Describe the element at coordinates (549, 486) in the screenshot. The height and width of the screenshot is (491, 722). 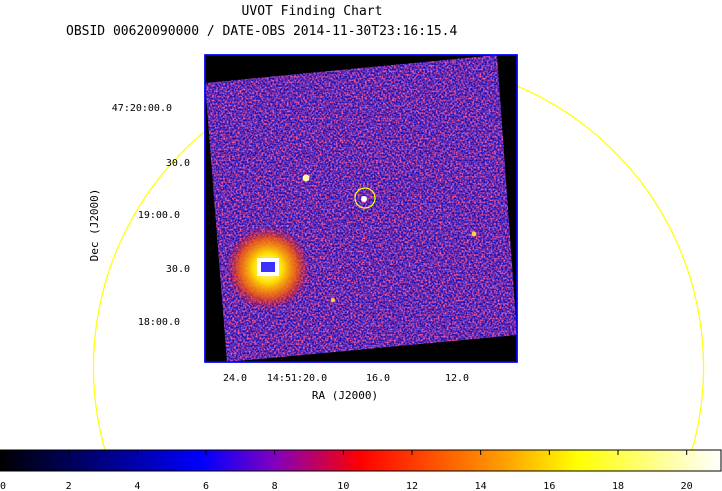
I see `colorbar-tick-label: 16` at that location.